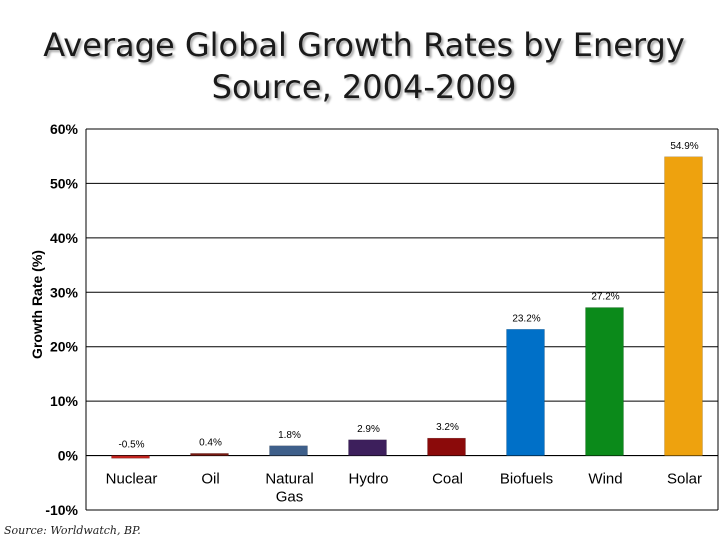 The width and height of the screenshot is (728, 546). What do you see at coordinates (605, 297) in the screenshot?
I see `data-label: 27.2%` at bounding box center [605, 297].